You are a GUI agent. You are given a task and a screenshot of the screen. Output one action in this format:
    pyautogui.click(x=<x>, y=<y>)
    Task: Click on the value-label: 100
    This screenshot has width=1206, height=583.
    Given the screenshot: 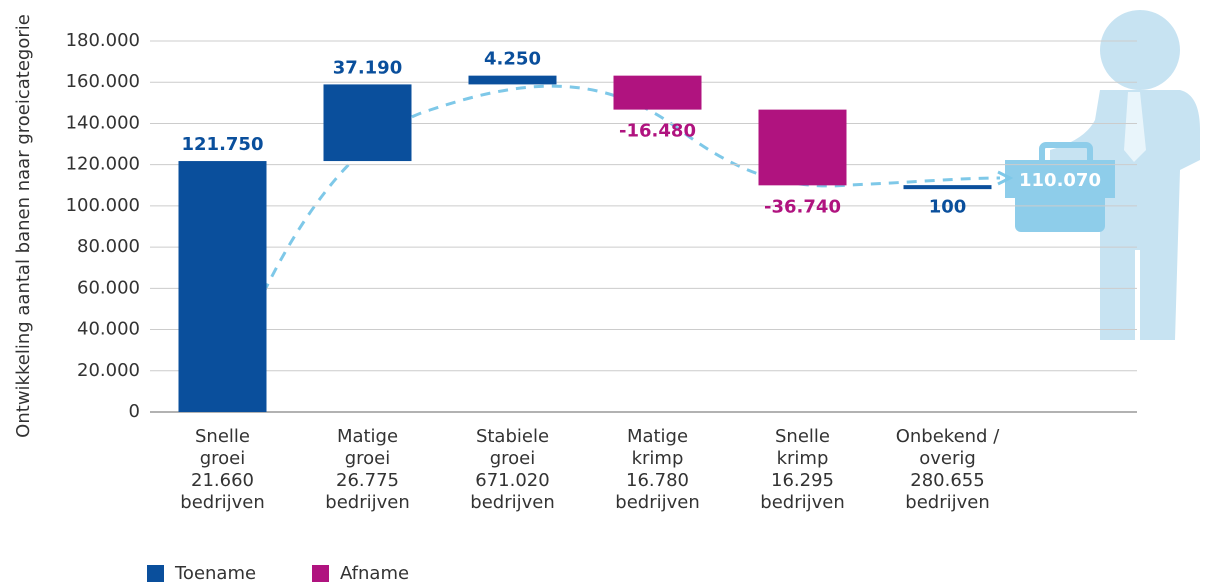 What is the action you would take?
    pyautogui.click(x=948, y=206)
    